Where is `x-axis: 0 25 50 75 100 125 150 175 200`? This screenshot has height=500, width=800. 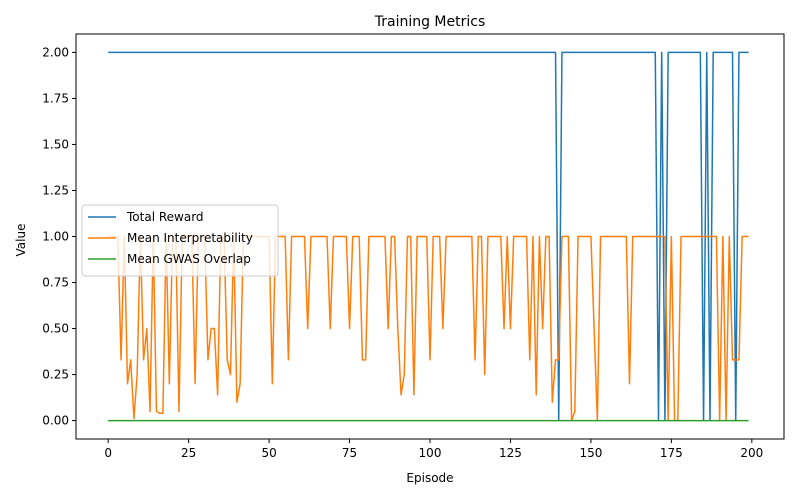 x-axis: 0 25 50 75 100 125 150 175 200 is located at coordinates (433, 449).